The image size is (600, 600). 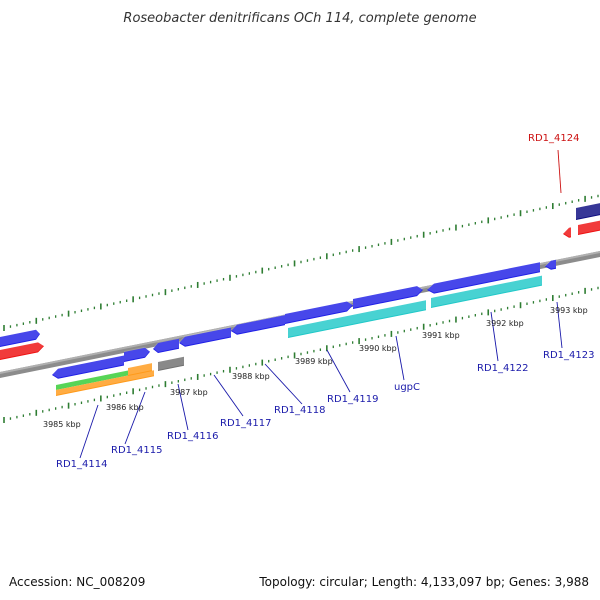 What do you see at coordinates (81, 464) in the screenshot?
I see `gene-label-rd1-4114: RD1_4114` at bounding box center [81, 464].